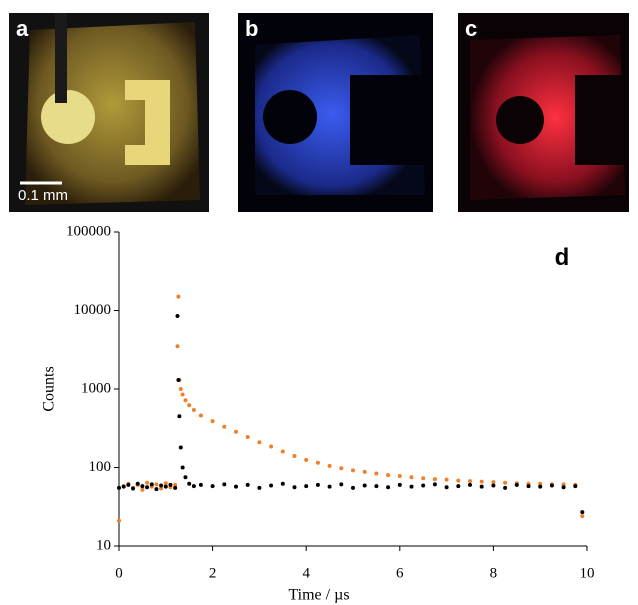 The width and height of the screenshot is (638, 605). What do you see at coordinates (213, 573) in the screenshot?
I see `x-tick-label: 2` at bounding box center [213, 573].